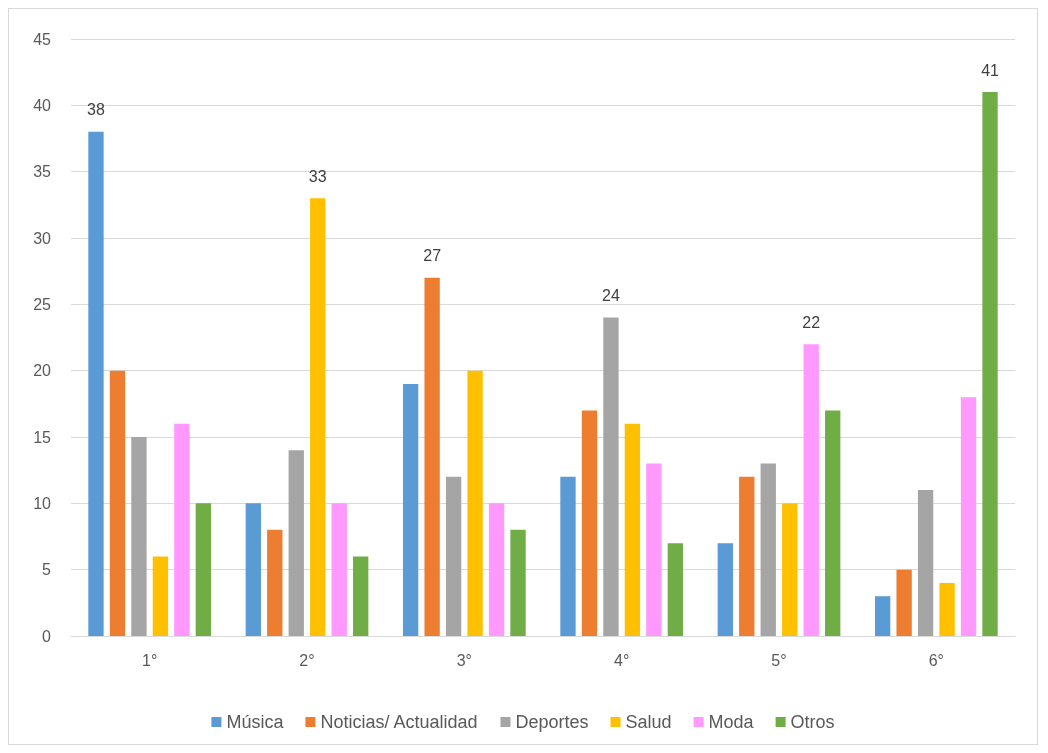 The image size is (1048, 753). Describe the element at coordinates (42, 172) in the screenshot. I see `y-tick-label: 35` at that location.